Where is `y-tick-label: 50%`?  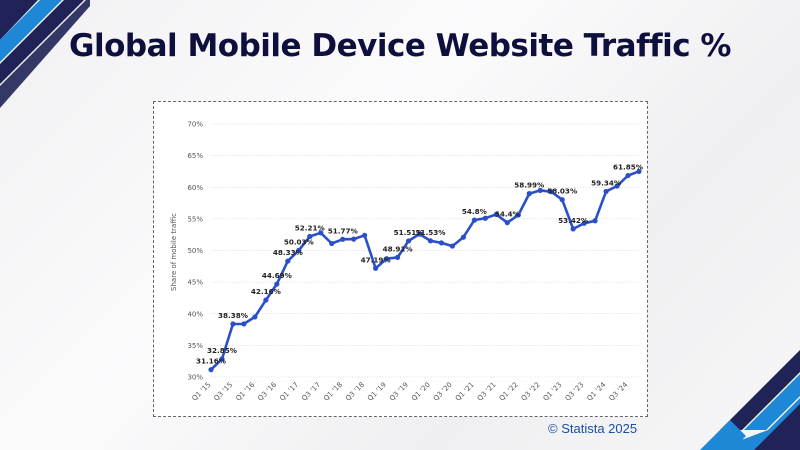 y-tick-label: 50% is located at coordinates (195, 251).